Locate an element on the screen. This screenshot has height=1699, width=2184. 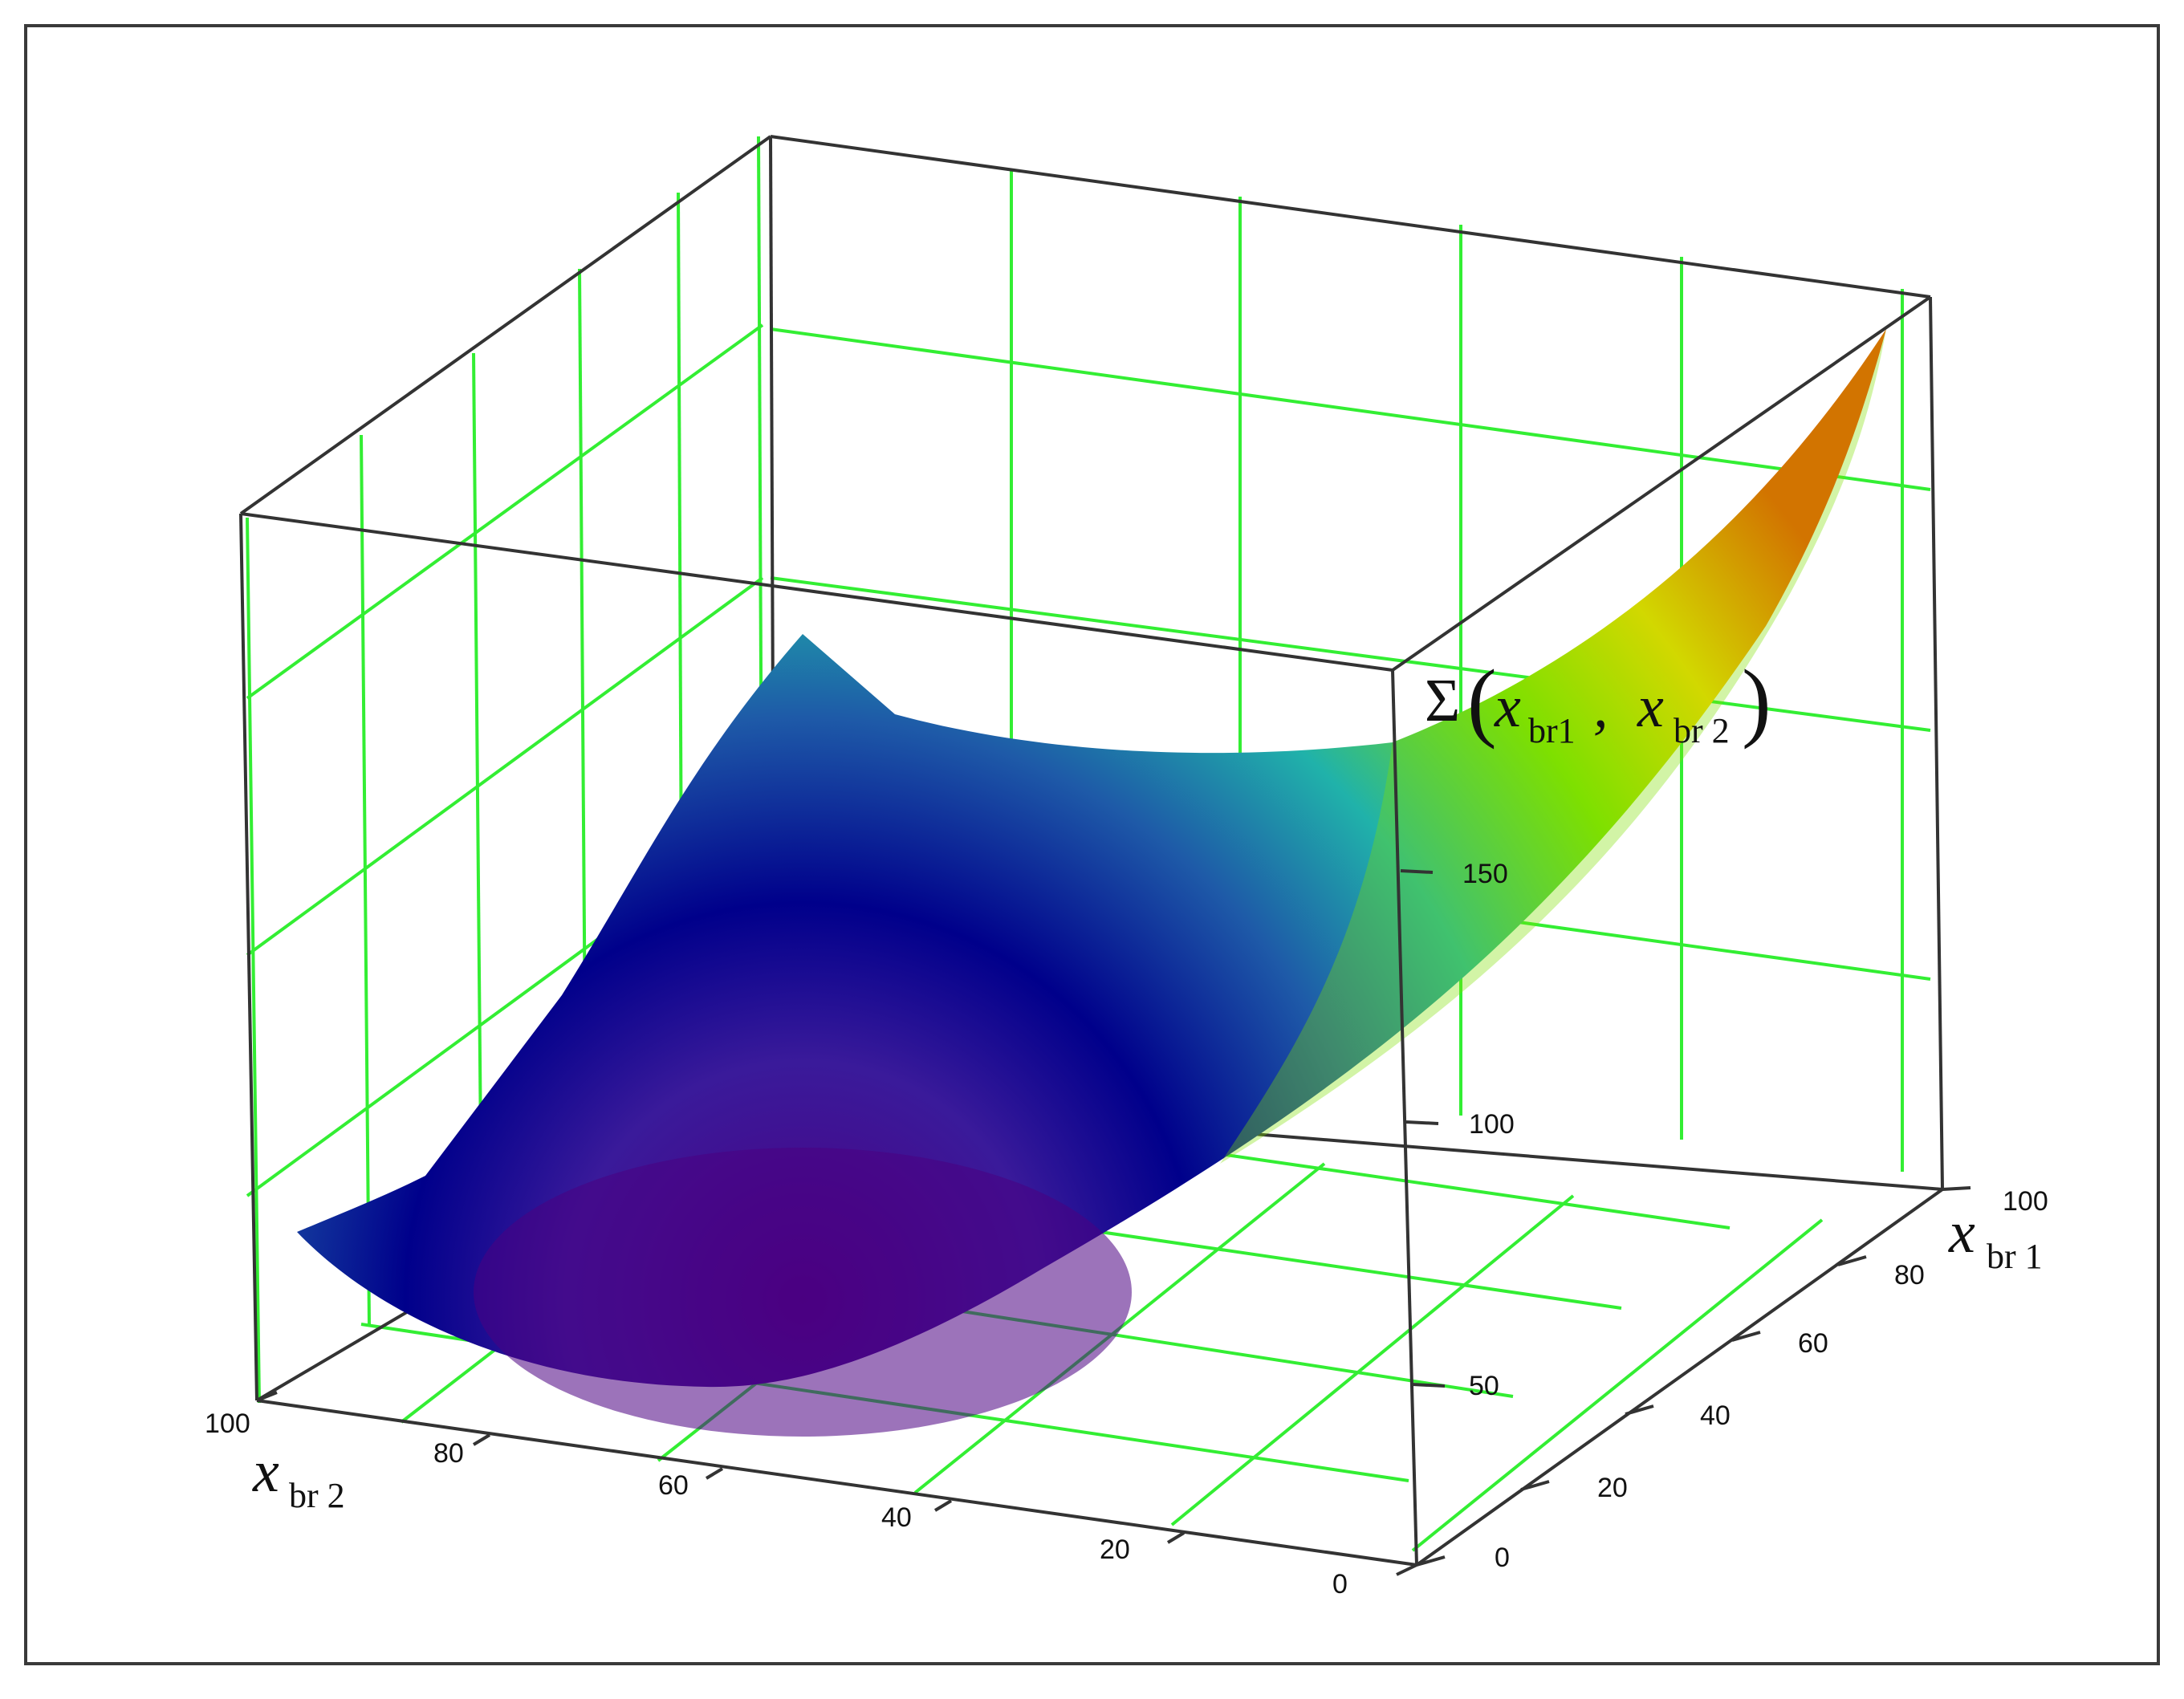
xbr1-tick-label: 40 is located at coordinates (1716, 1415).